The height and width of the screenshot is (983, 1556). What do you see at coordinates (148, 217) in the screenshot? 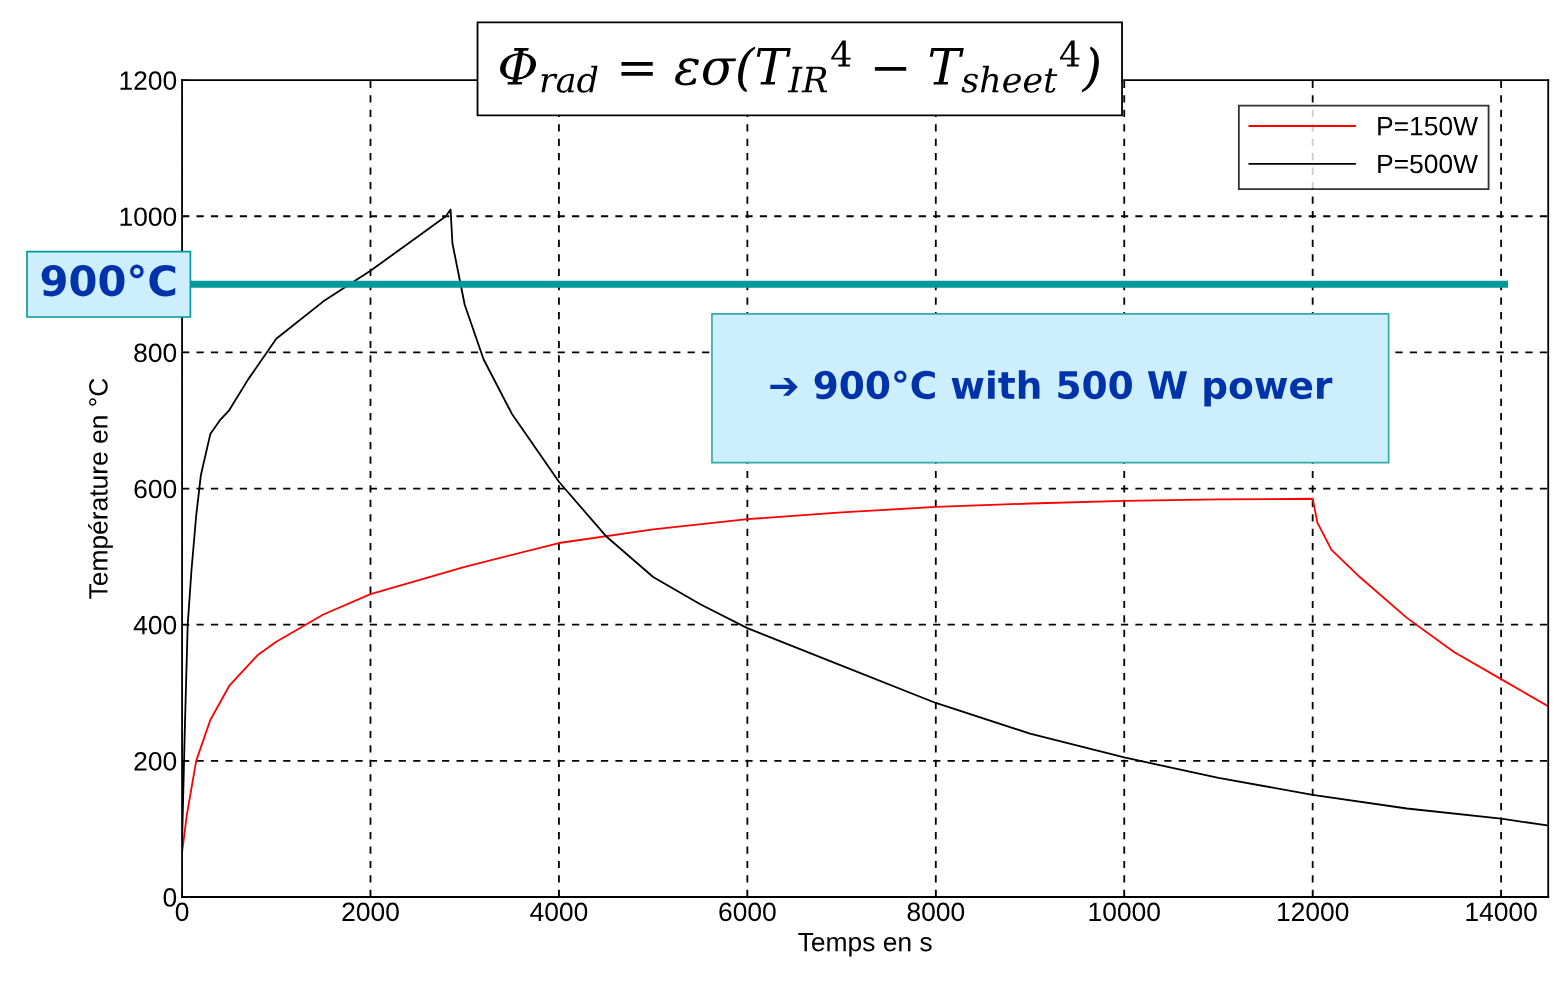
I see `y-tick-label: 1000` at bounding box center [148, 217].